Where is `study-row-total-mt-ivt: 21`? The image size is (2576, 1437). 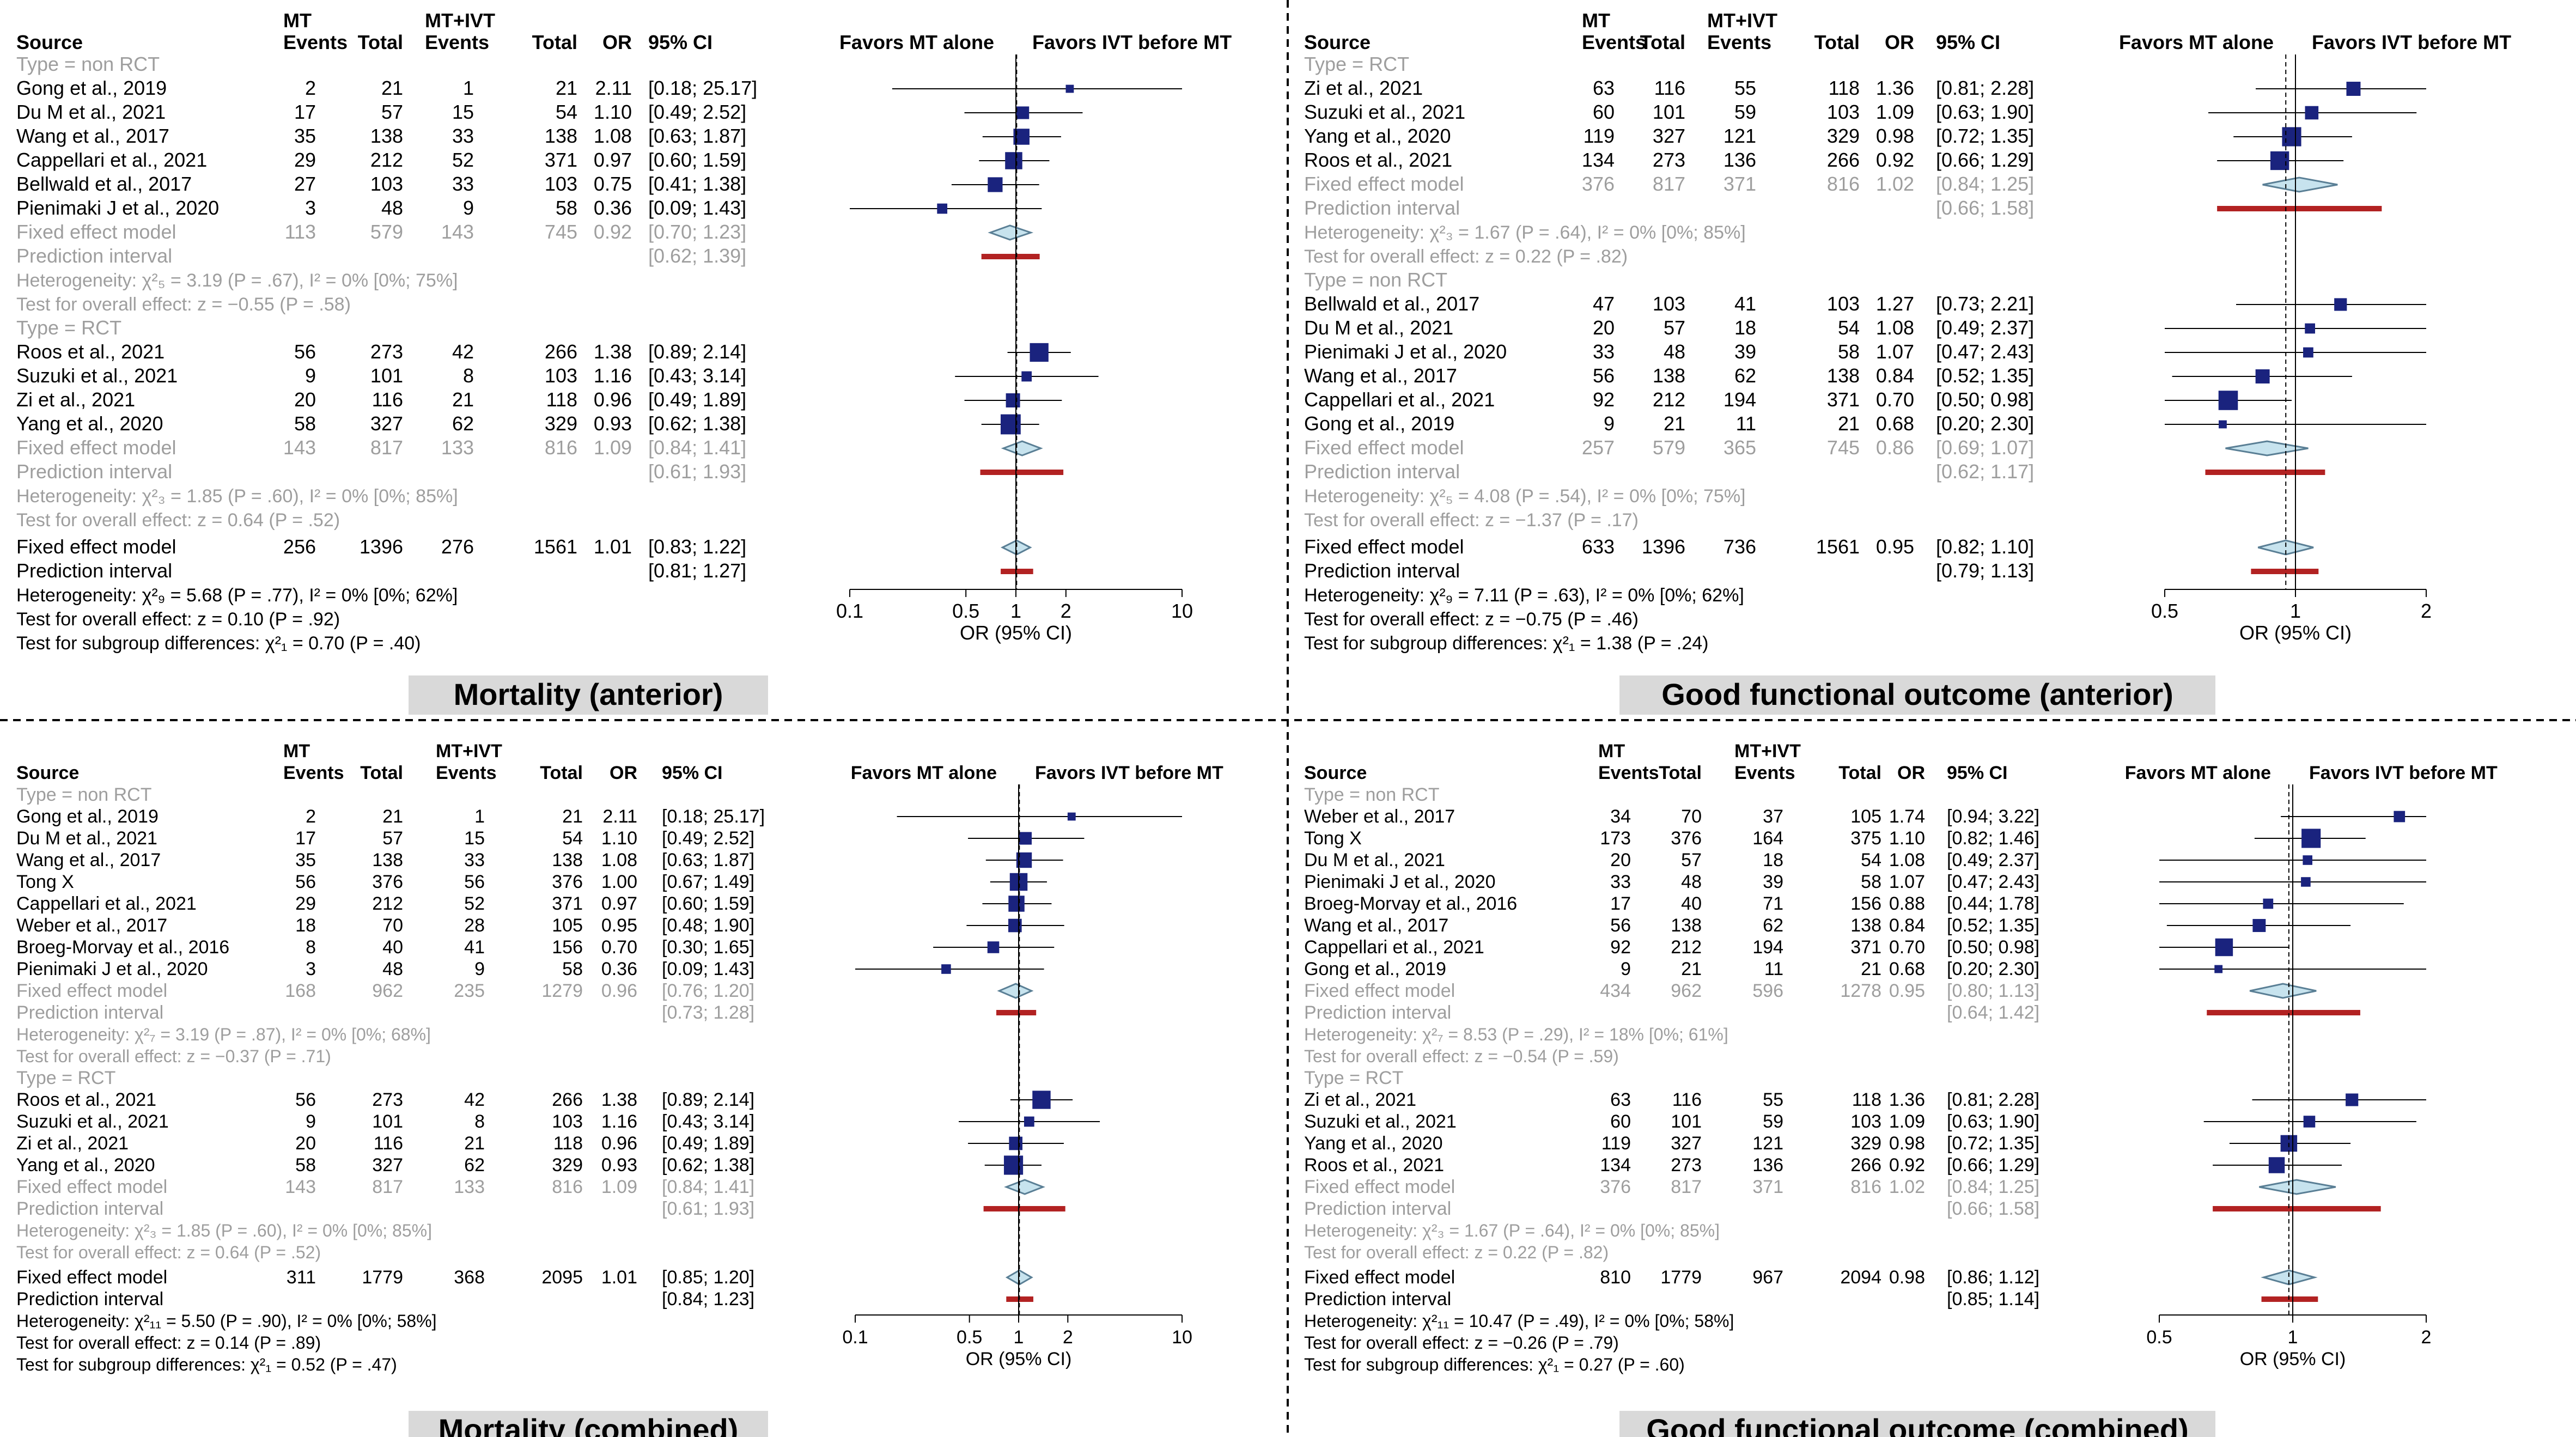 study-row-total-mt-ivt: 21 is located at coordinates (573, 816).